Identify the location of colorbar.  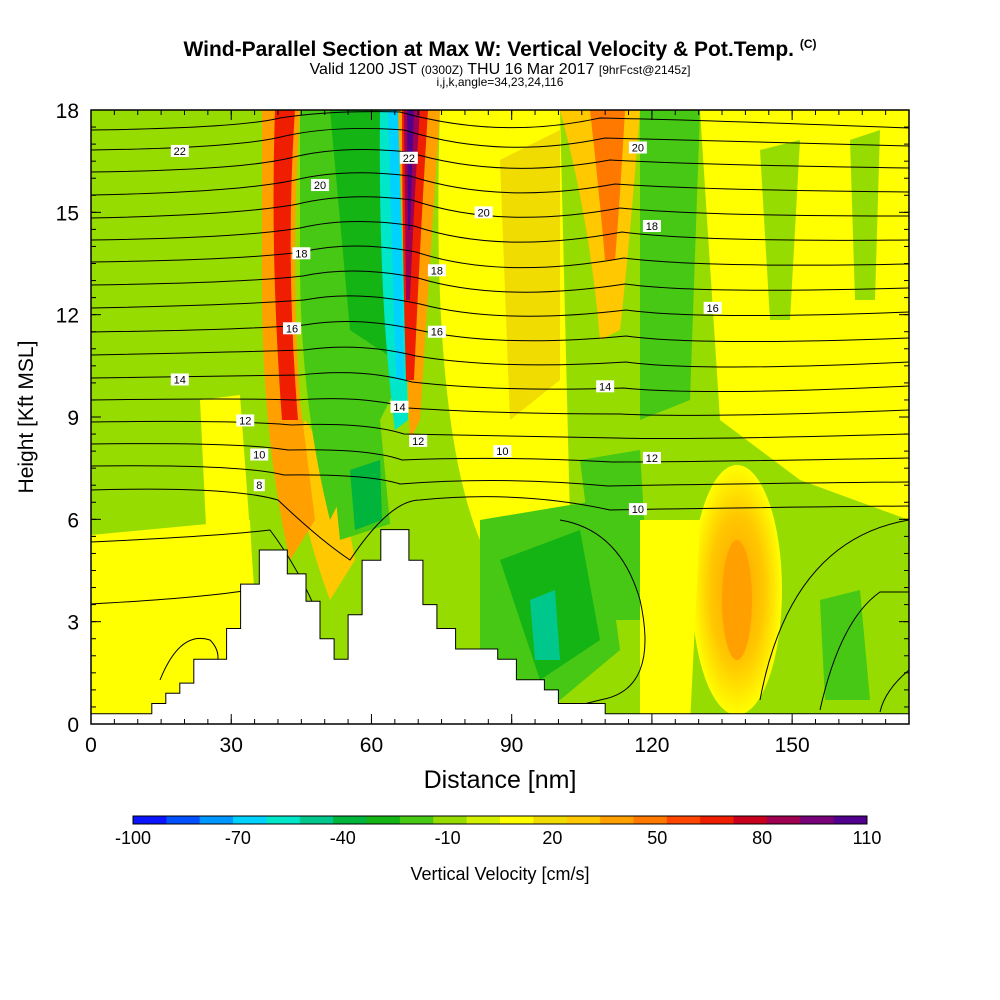
(500, 820).